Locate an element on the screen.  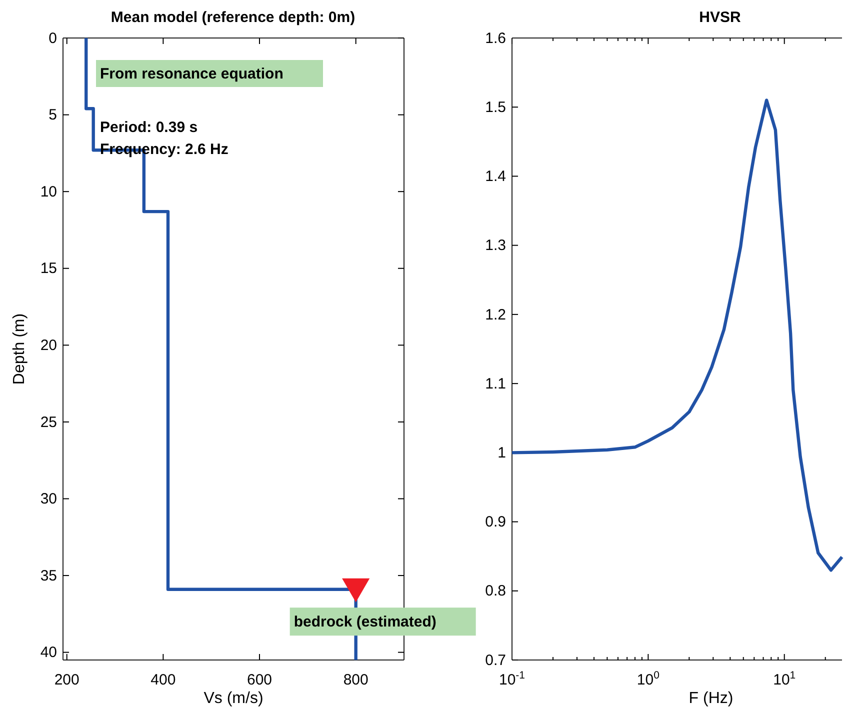
x-tick-label: 10$^{0}$ is located at coordinates (648, 679).